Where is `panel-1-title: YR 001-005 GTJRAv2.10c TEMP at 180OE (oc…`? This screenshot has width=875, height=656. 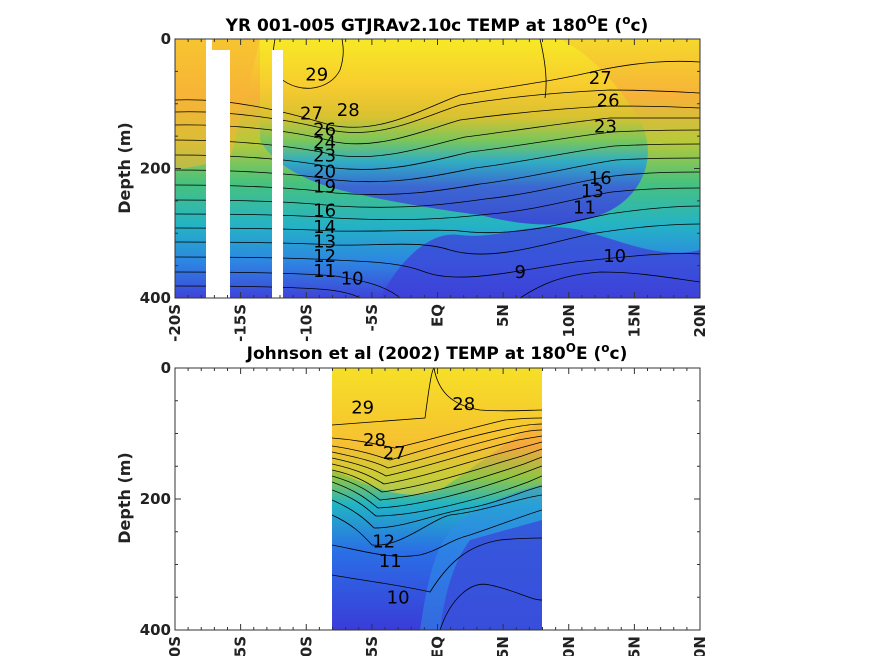
panel-1-title: YR 001-005 GTJRAv2.10c TEMP at 180OE (oc… is located at coordinates (437, 24).